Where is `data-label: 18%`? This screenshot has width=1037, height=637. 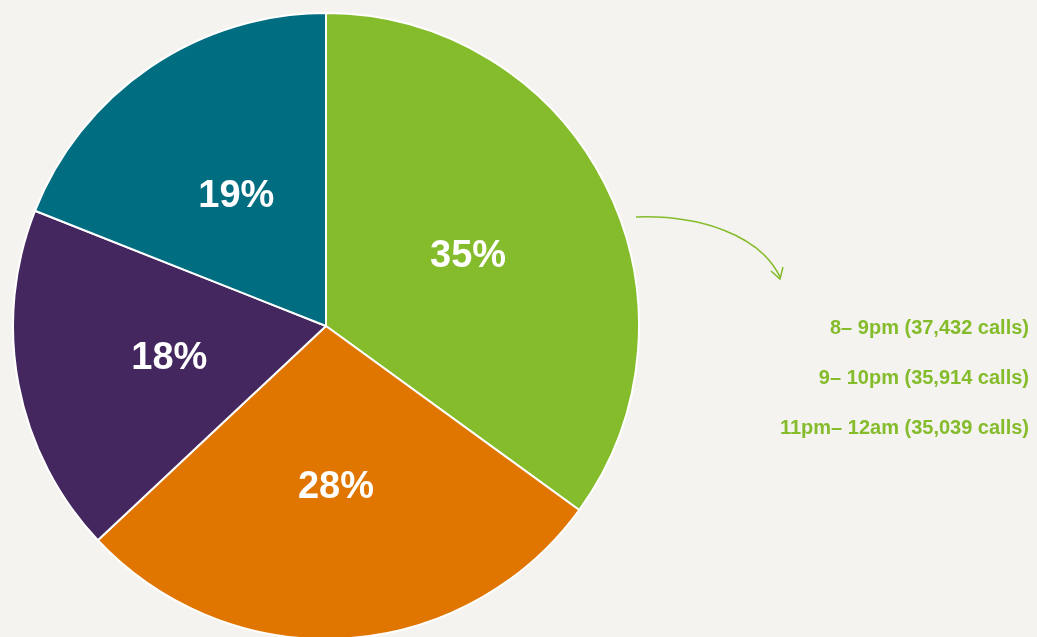 data-label: 18% is located at coordinates (169, 355).